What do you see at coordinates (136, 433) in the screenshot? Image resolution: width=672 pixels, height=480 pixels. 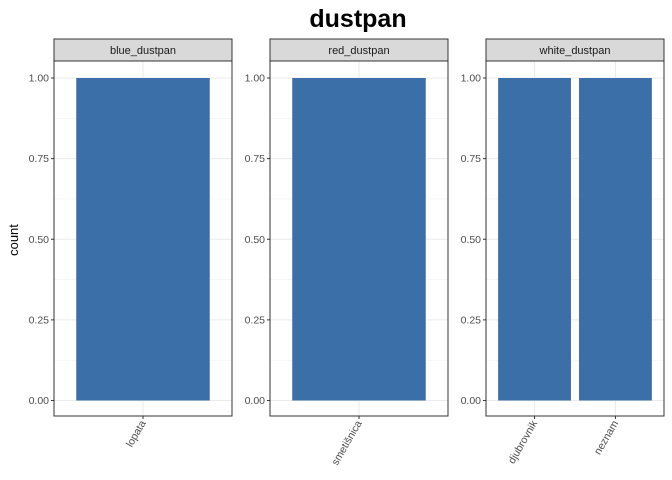 I see `x-tick-label: lopata` at bounding box center [136, 433].